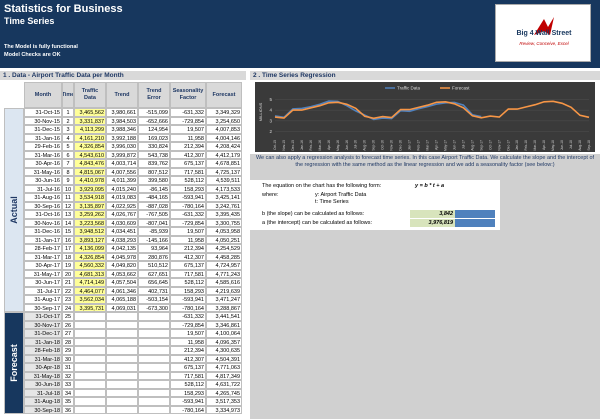 Image resolution: width=600 pixels, height=419 pixels. What do you see at coordinates (188, 120) in the screenshot?
I see `table-cell: -729,854` at bounding box center [188, 120].